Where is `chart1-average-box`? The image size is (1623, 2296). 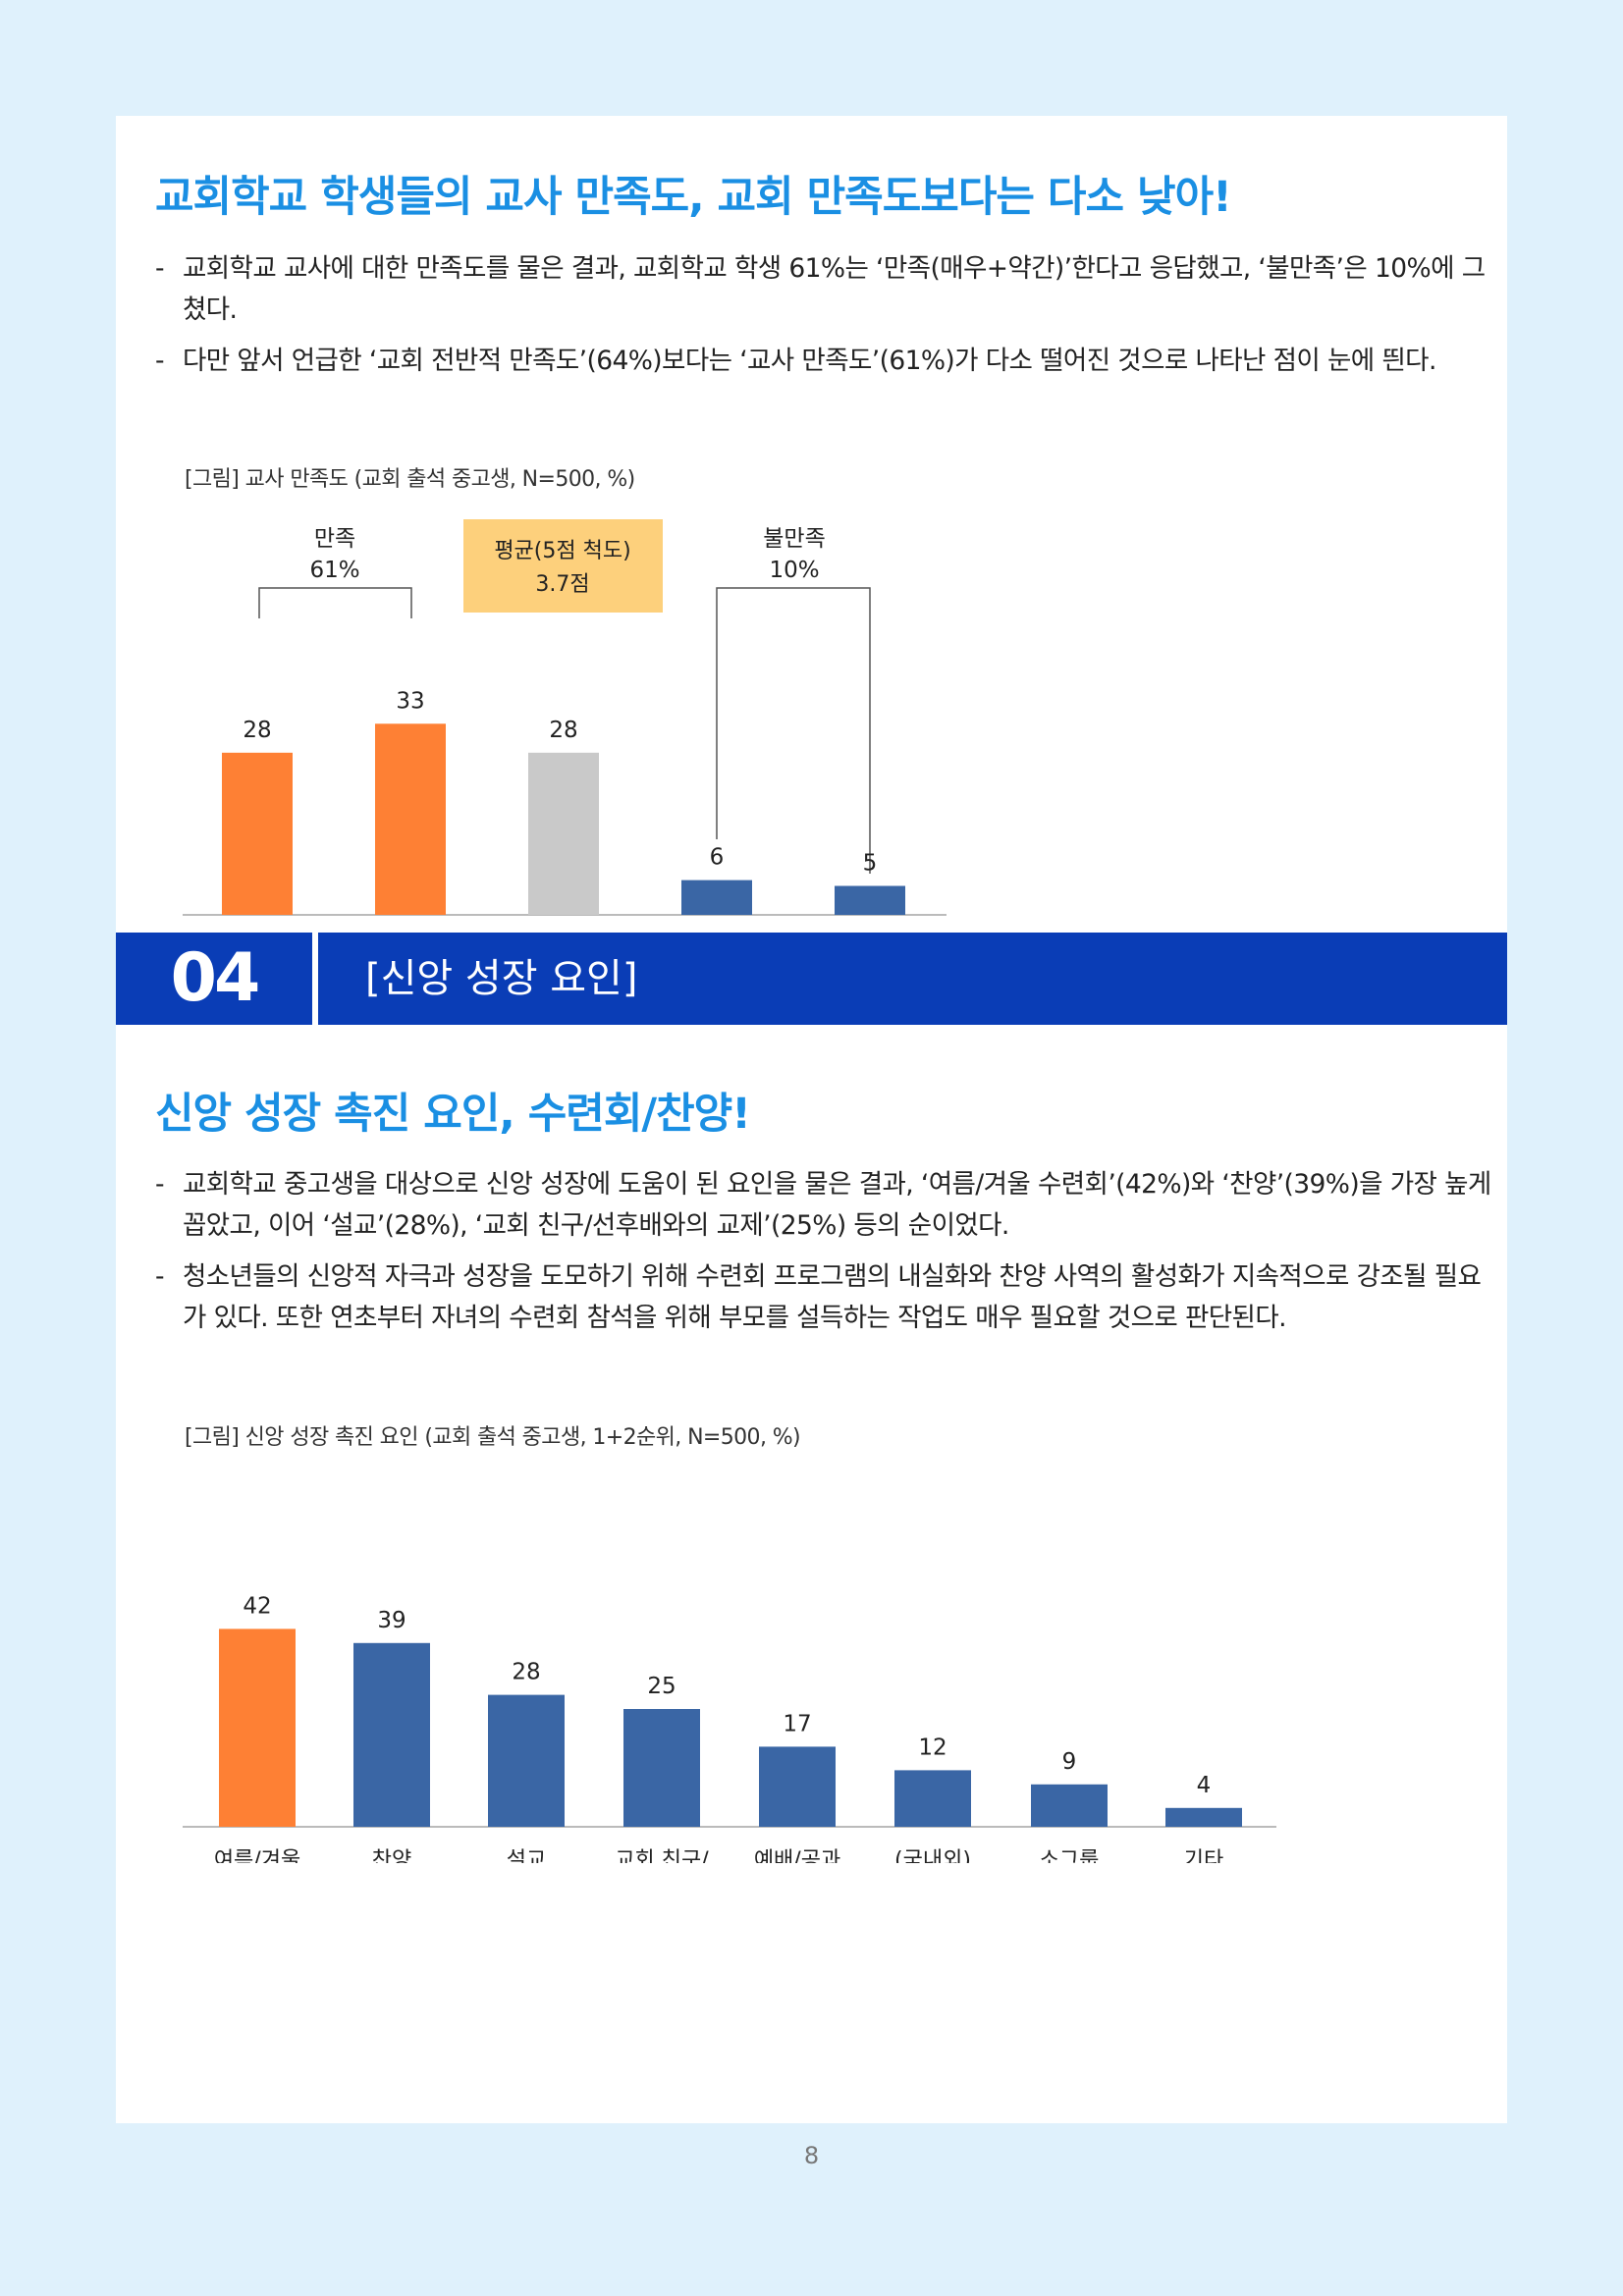
chart1-average-box is located at coordinates (563, 566).